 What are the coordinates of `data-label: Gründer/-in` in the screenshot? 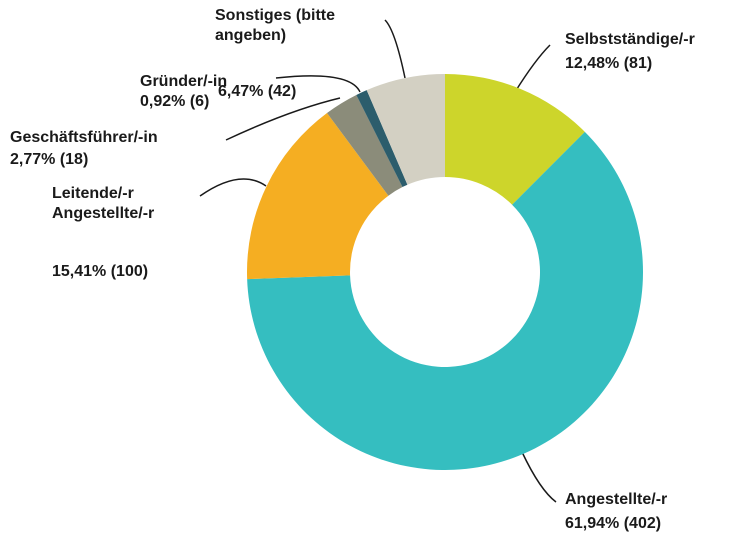 It's located at (184, 81).